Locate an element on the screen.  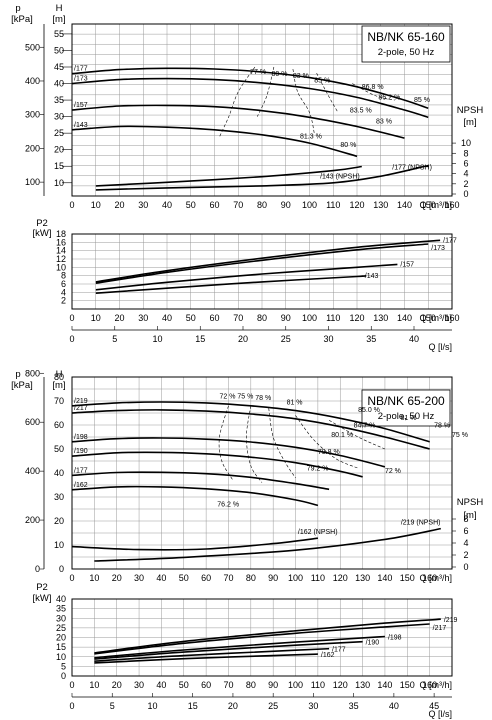
h-tick-label: 70 is located at coordinates (59, 401).